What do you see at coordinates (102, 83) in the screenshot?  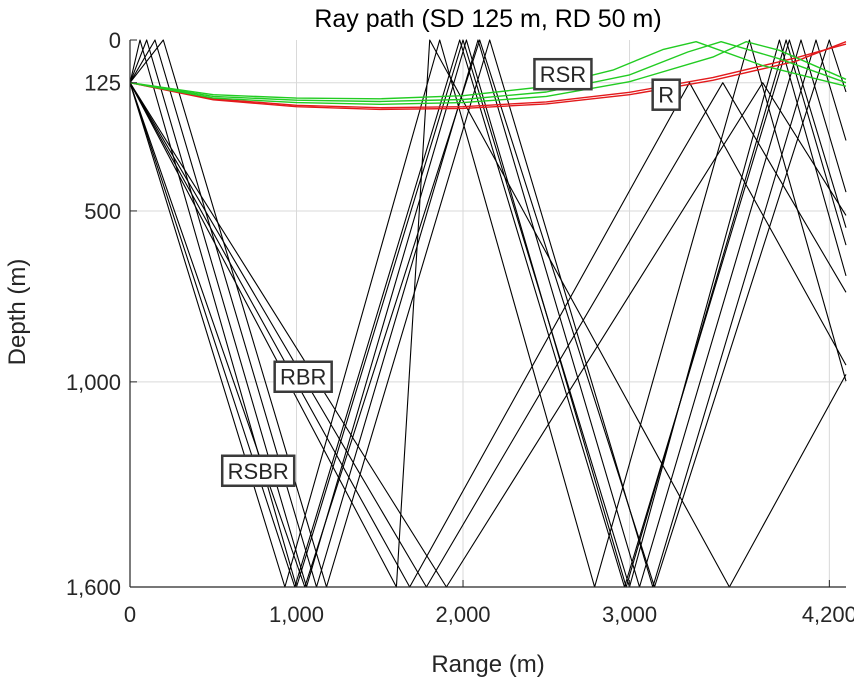 I see `y-tick-label-1: 125` at bounding box center [102, 83].